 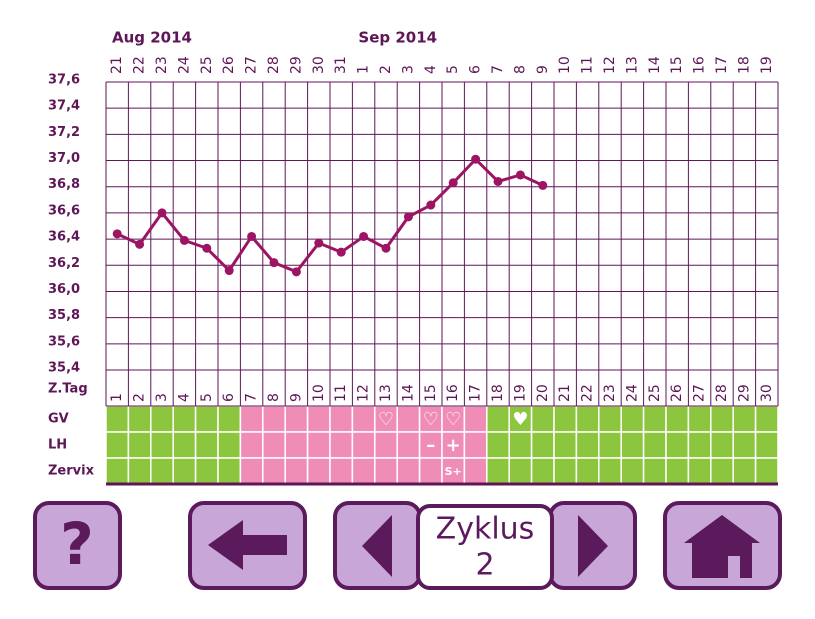 I want to click on y-tick-label: 36,0, so click(x=64, y=289).